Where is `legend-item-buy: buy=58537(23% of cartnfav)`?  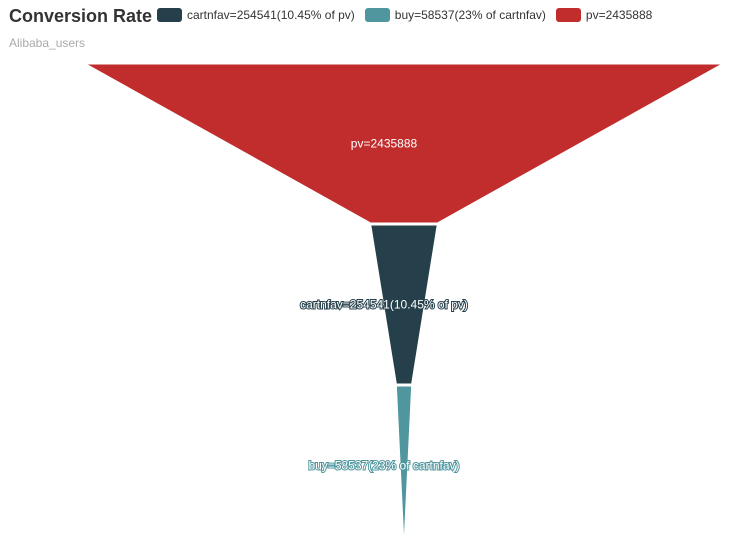 legend-item-buy: buy=58537(23% of cartnfav) is located at coordinates (455, 15).